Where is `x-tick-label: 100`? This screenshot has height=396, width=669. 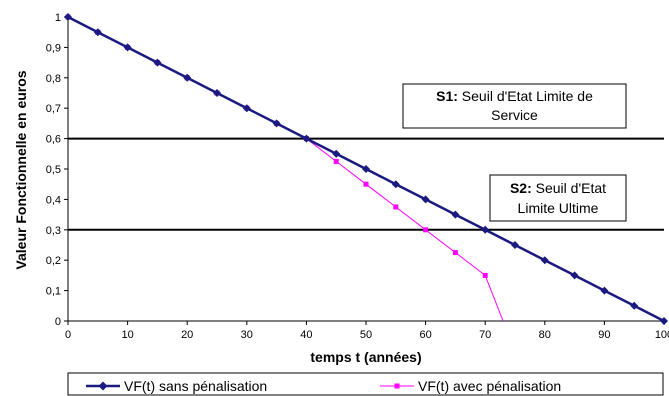
x-tick-label: 100 is located at coordinates (662, 335).